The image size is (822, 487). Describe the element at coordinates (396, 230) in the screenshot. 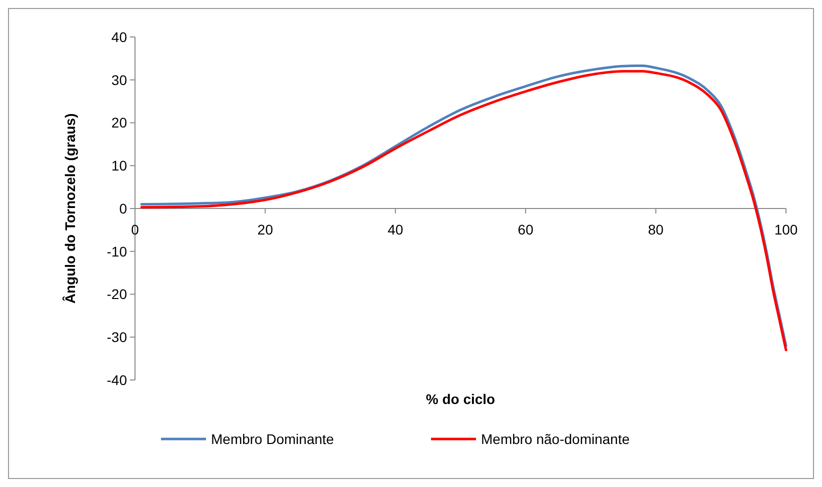

I see `x-tick-label: 40` at that location.